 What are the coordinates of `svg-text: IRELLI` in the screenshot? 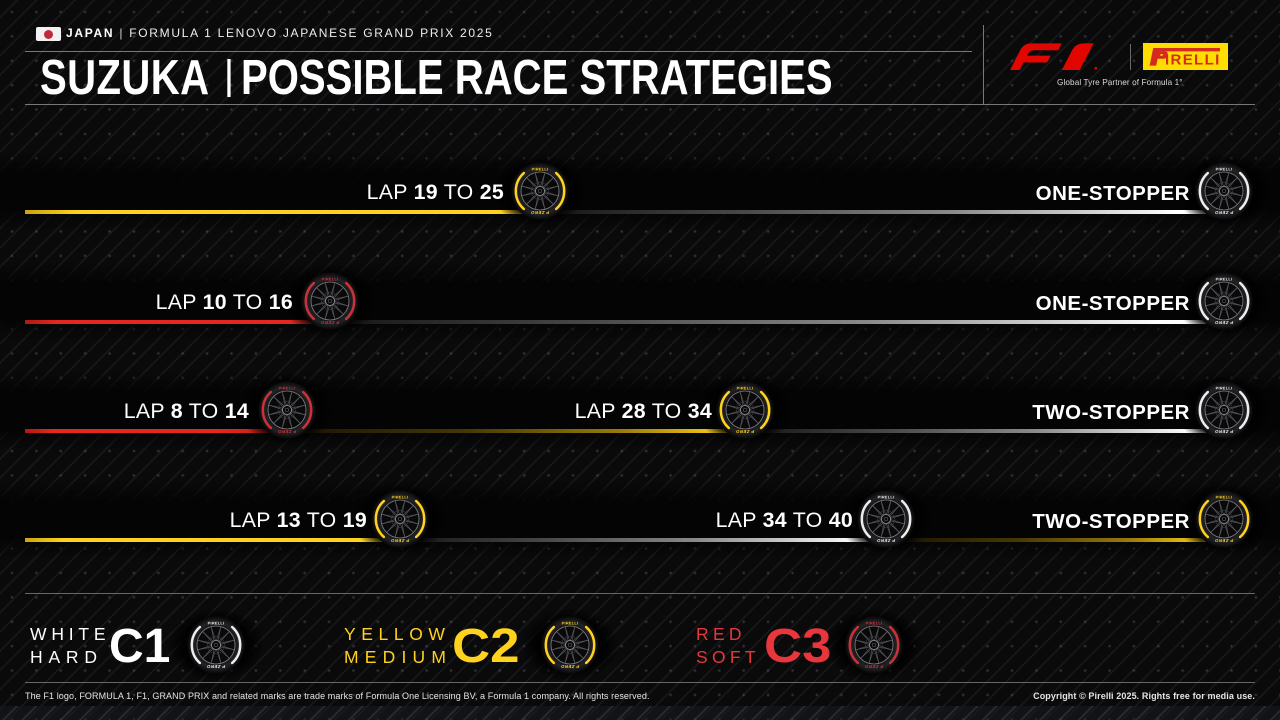 It's located at (1193, 59).